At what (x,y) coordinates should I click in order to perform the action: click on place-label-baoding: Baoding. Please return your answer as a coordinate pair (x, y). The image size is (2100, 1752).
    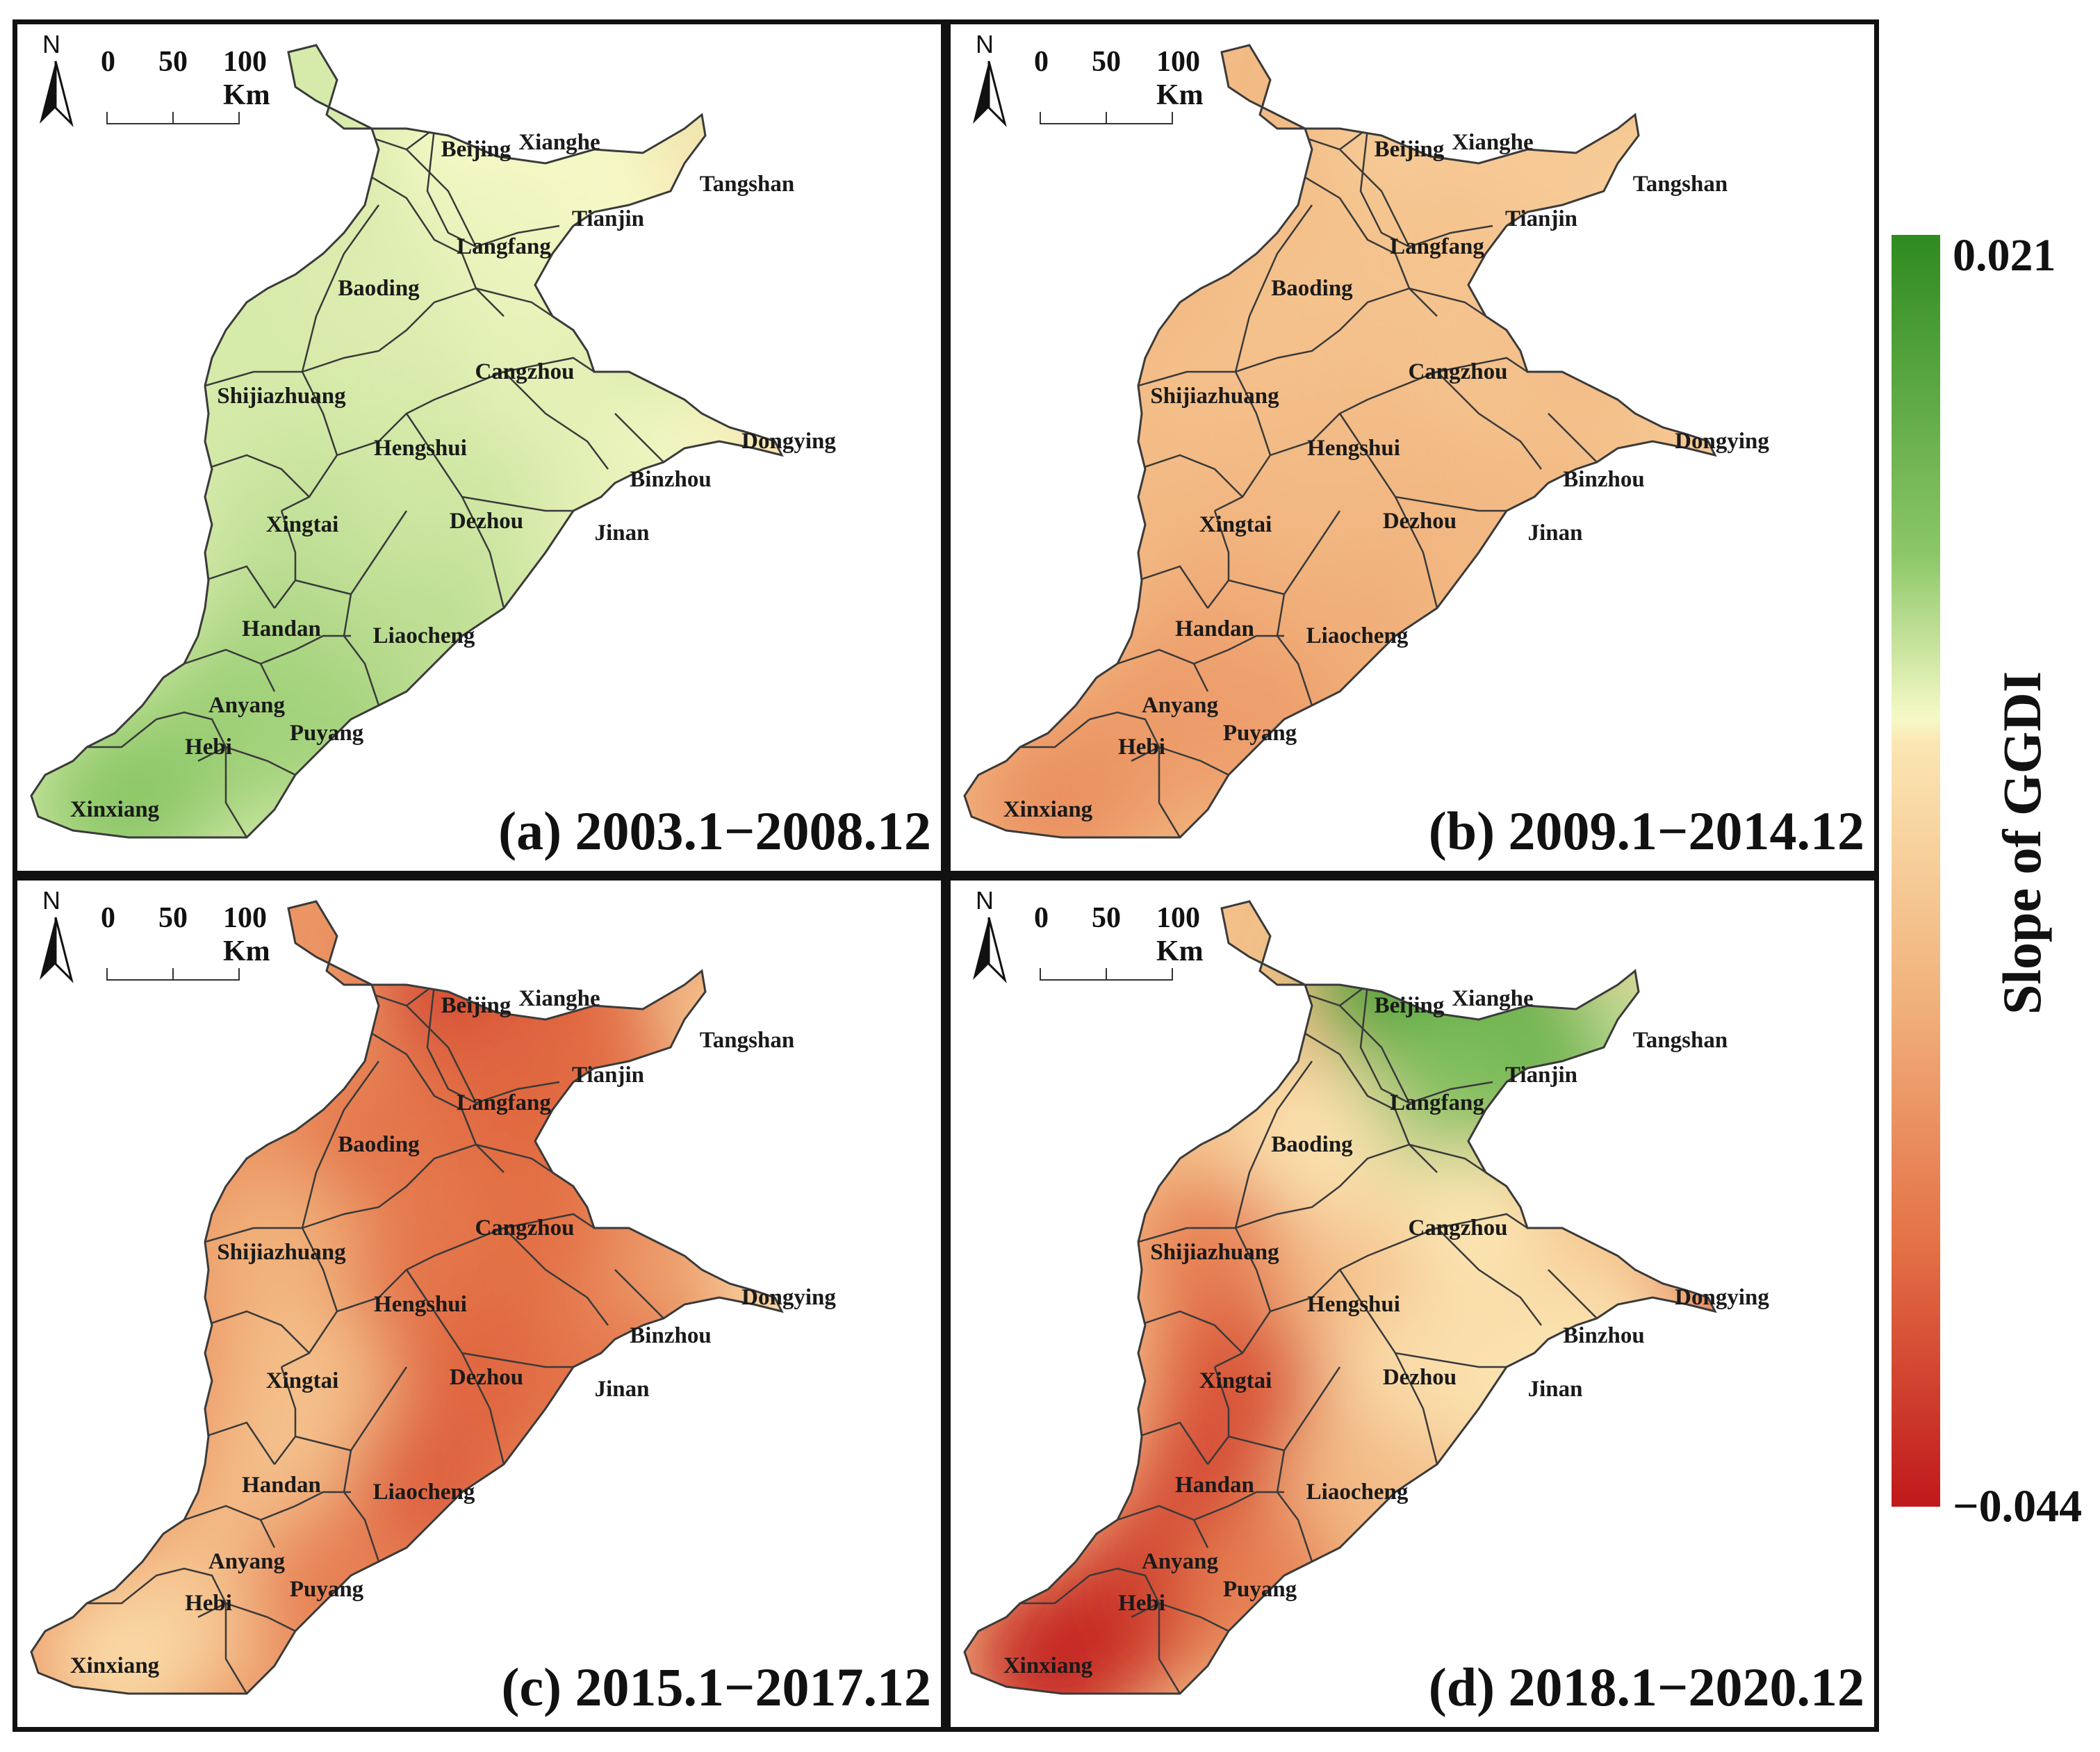
    Looking at the image, I should click on (1312, 1144).